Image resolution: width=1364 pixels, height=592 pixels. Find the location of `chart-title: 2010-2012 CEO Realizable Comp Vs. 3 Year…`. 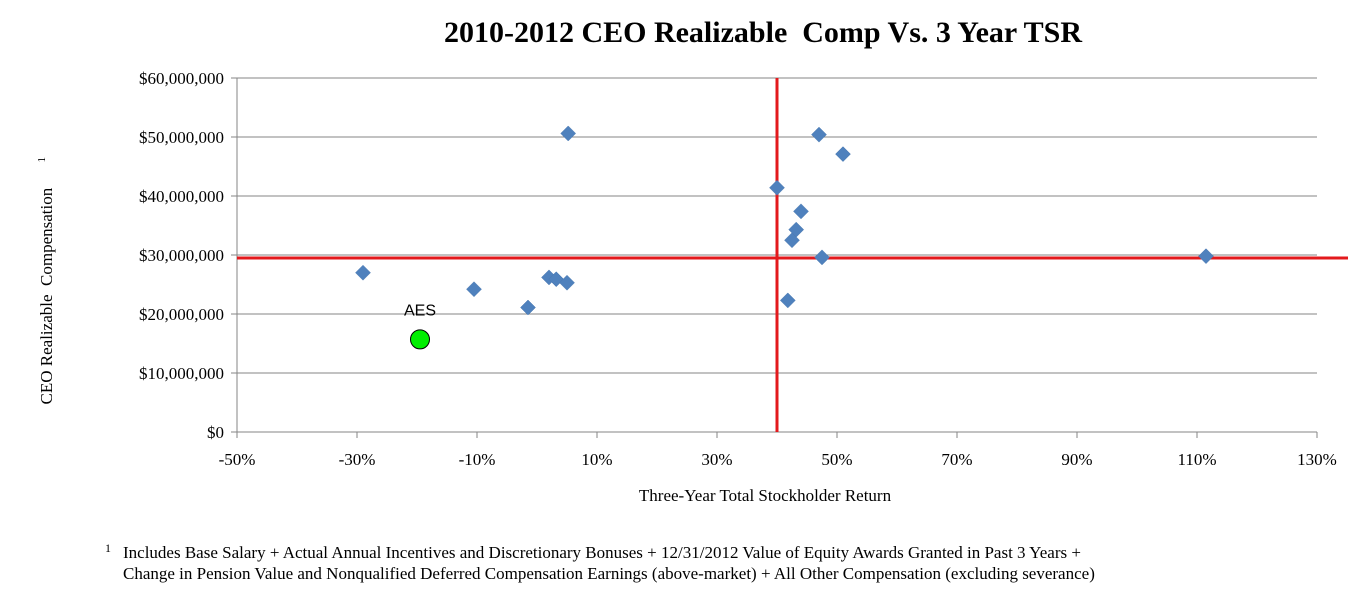

chart-title: 2010-2012 CEO Realizable Comp Vs. 3 Year… is located at coordinates (763, 32).